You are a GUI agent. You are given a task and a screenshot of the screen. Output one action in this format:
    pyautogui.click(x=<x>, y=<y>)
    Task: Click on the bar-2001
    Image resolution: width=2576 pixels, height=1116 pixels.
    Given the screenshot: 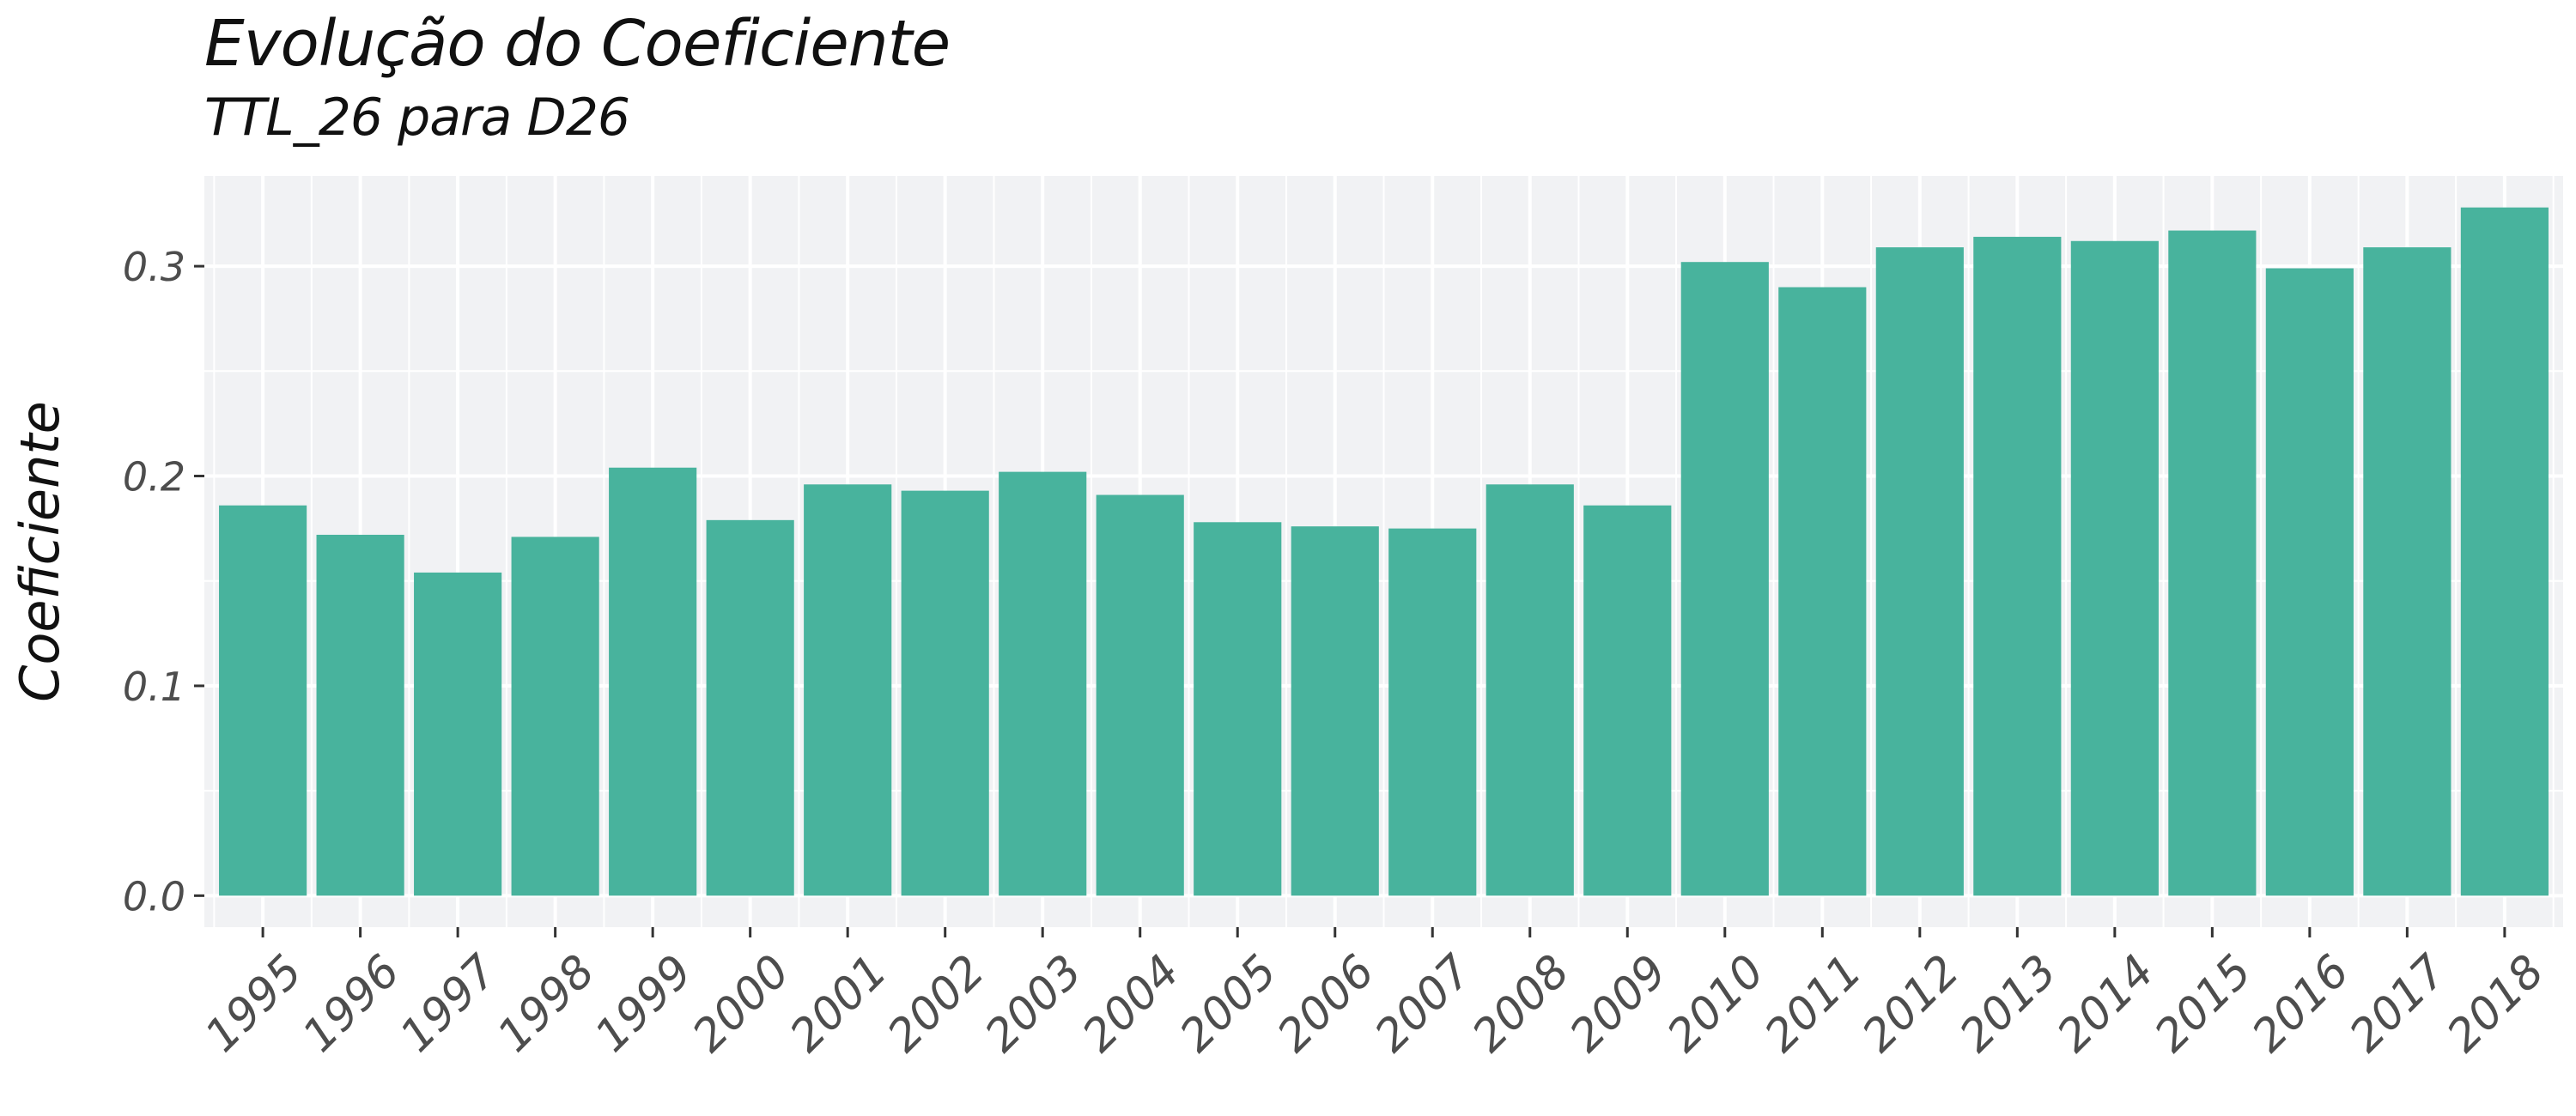 What is the action you would take?
    pyautogui.click(x=848, y=690)
    